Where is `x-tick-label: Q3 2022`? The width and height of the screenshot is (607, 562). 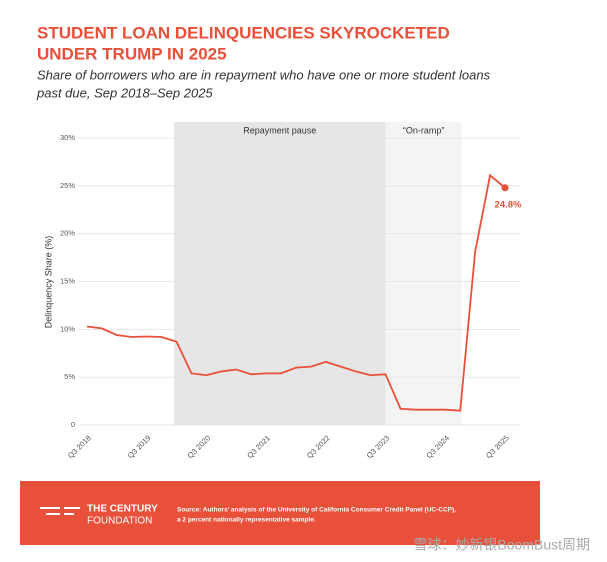
x-tick-label: Q3 2022 is located at coordinates (318, 446).